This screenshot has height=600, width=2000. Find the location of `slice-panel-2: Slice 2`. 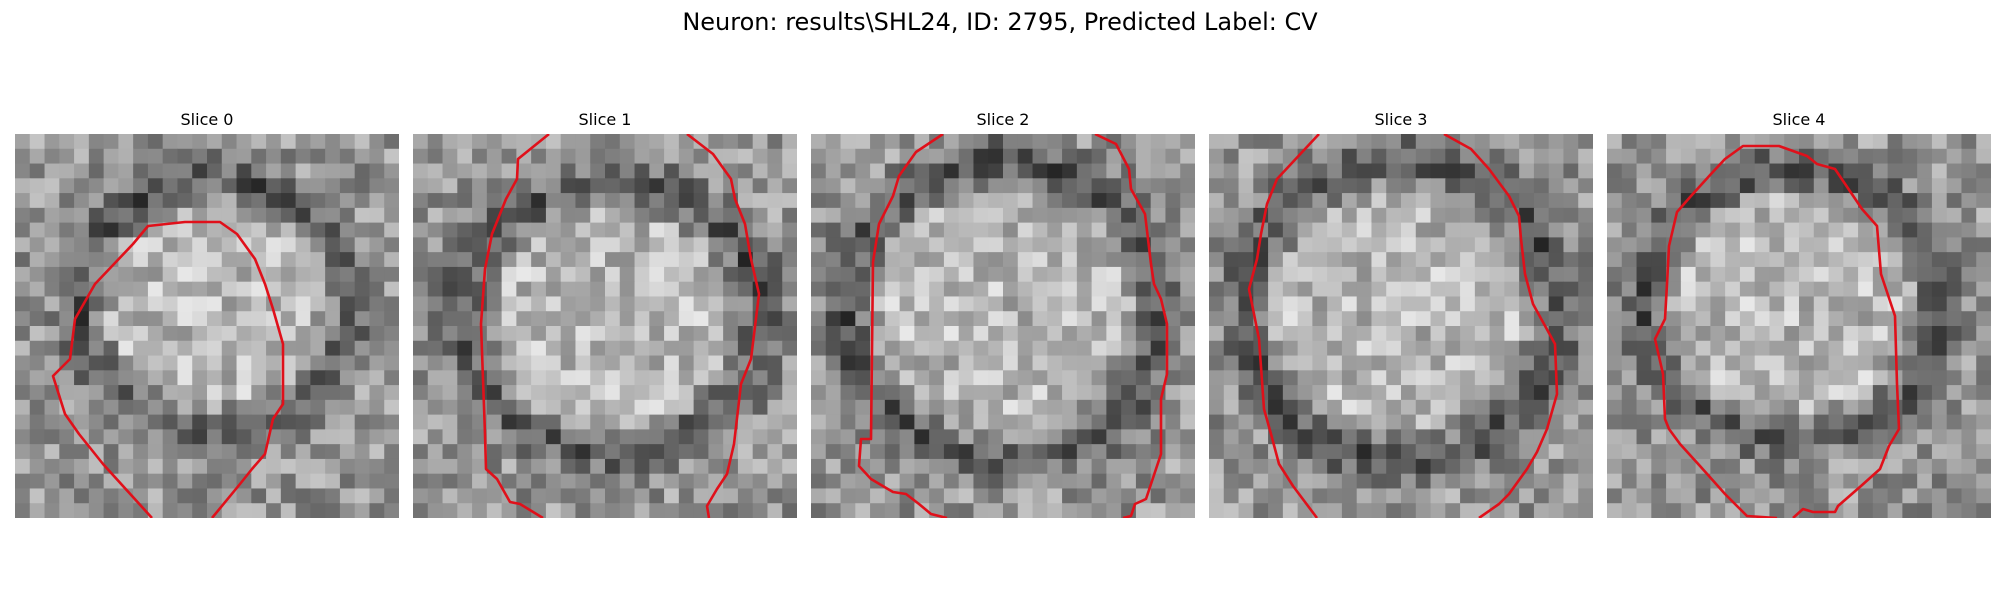

slice-panel-2: Slice 2 is located at coordinates (1003, 317).